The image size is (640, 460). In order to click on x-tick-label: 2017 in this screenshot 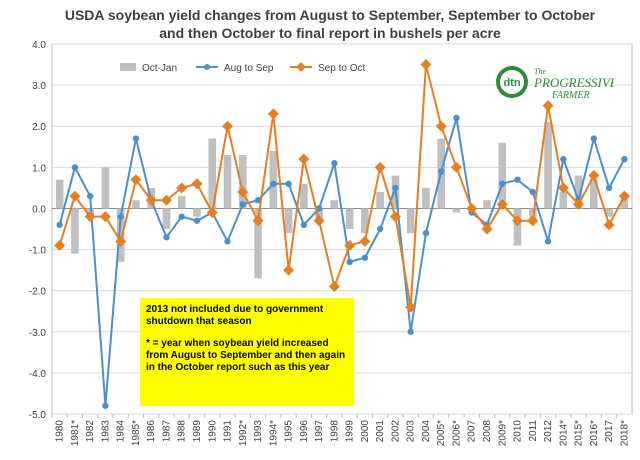, I will do `click(609, 431)`.